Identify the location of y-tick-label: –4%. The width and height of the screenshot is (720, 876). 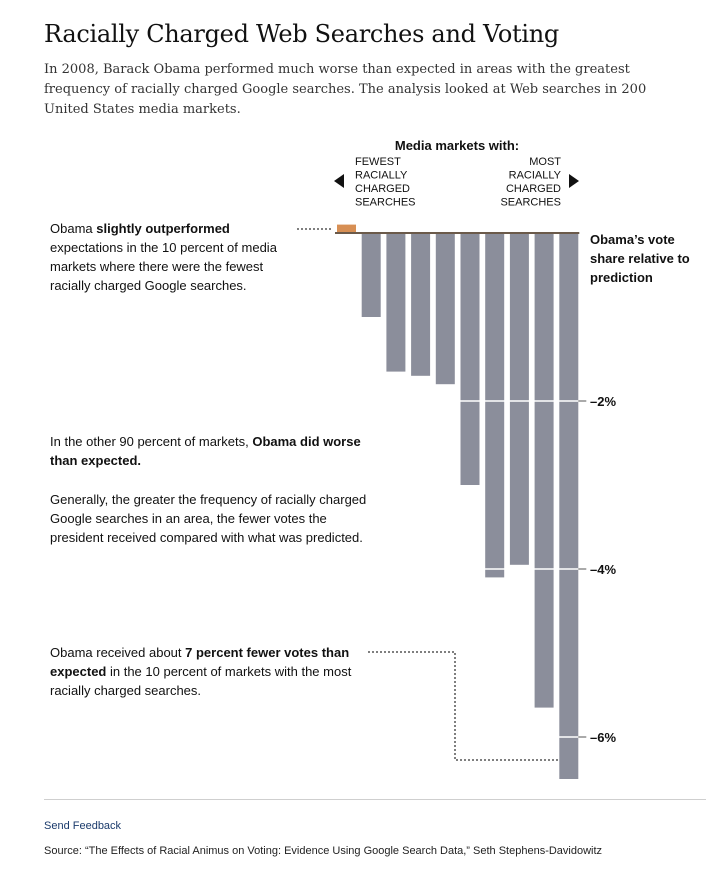
(603, 569).